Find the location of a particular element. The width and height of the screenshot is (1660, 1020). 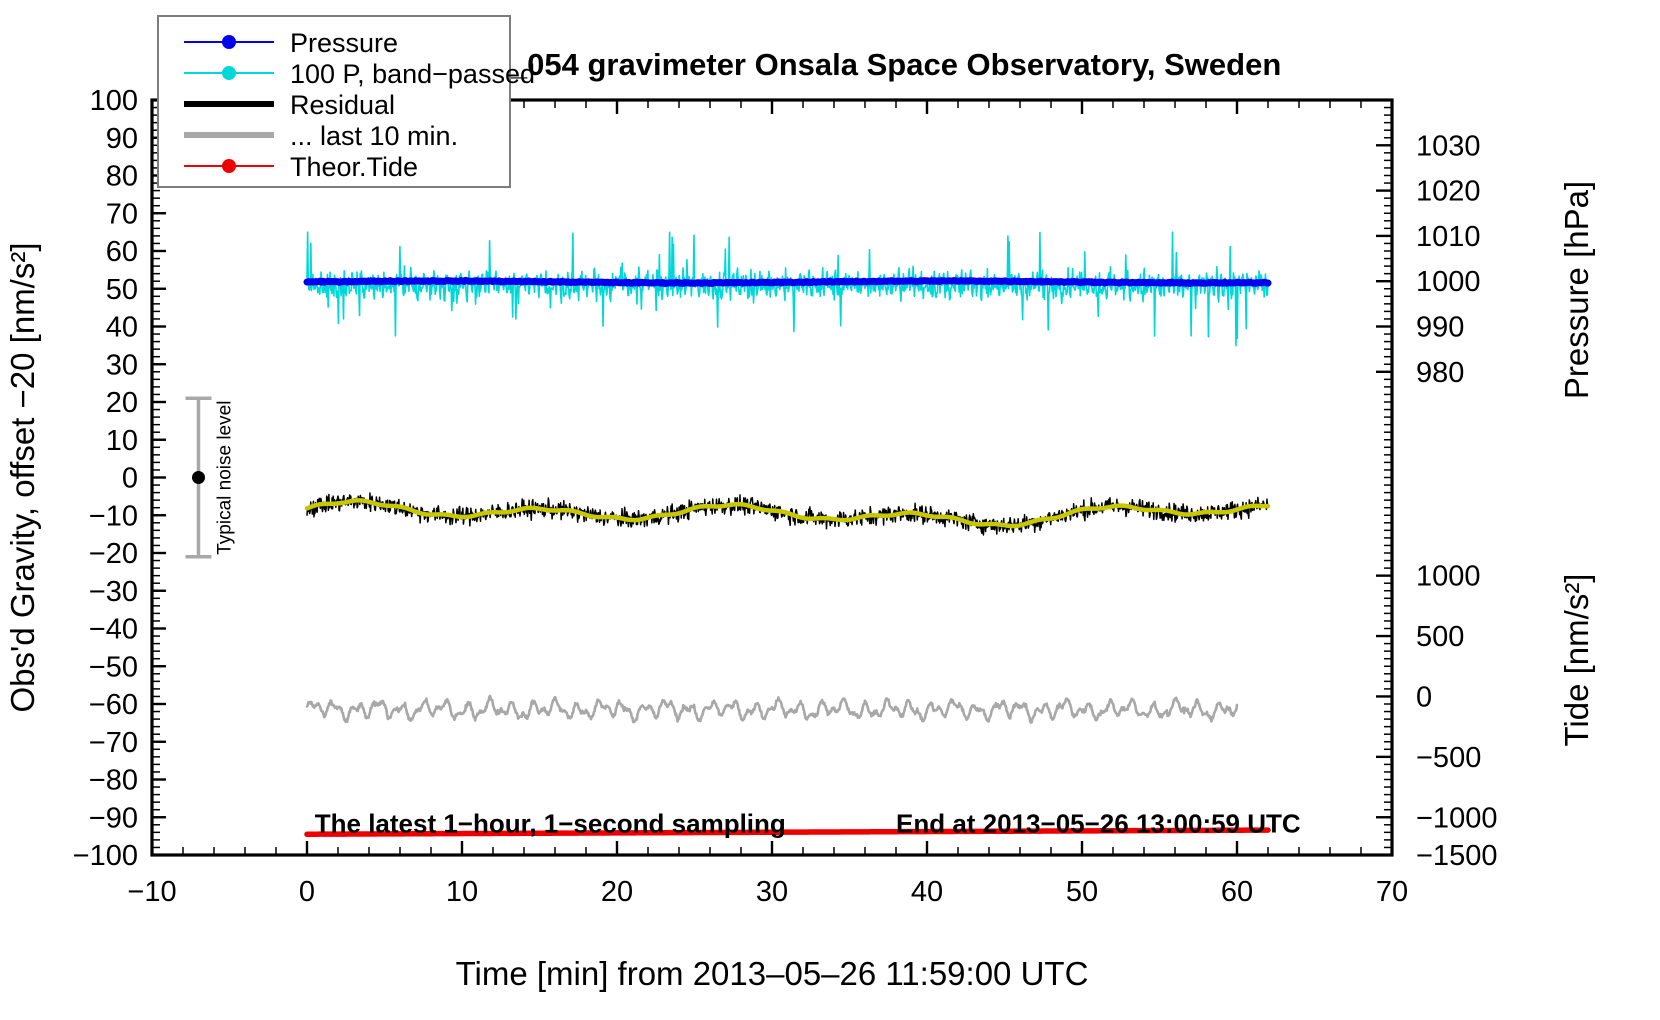

right-tick-label-pressure: 1000 is located at coordinates (1448, 282).